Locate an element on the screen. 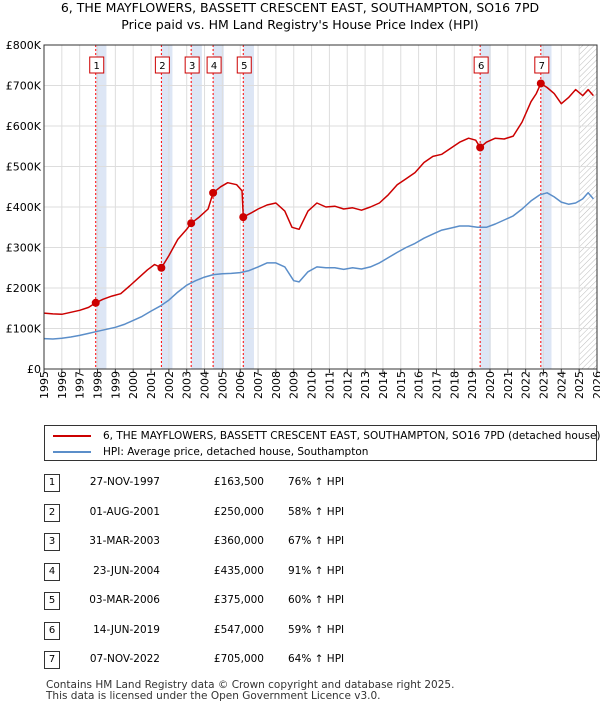 This screenshot has height=710, width=600. table-row: 3 31-MAR-2003 £360,000 67% ↑ HPI is located at coordinates (300, 543).